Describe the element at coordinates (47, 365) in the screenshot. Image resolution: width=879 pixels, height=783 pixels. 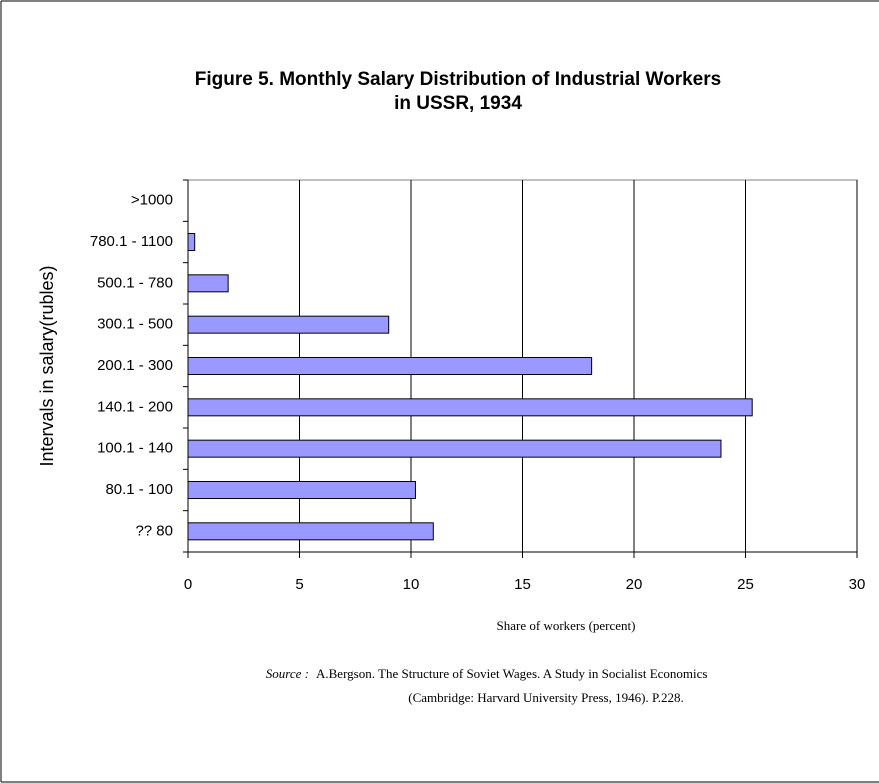
I see `y-axis-label: Intervals in salary(rubles)` at that location.